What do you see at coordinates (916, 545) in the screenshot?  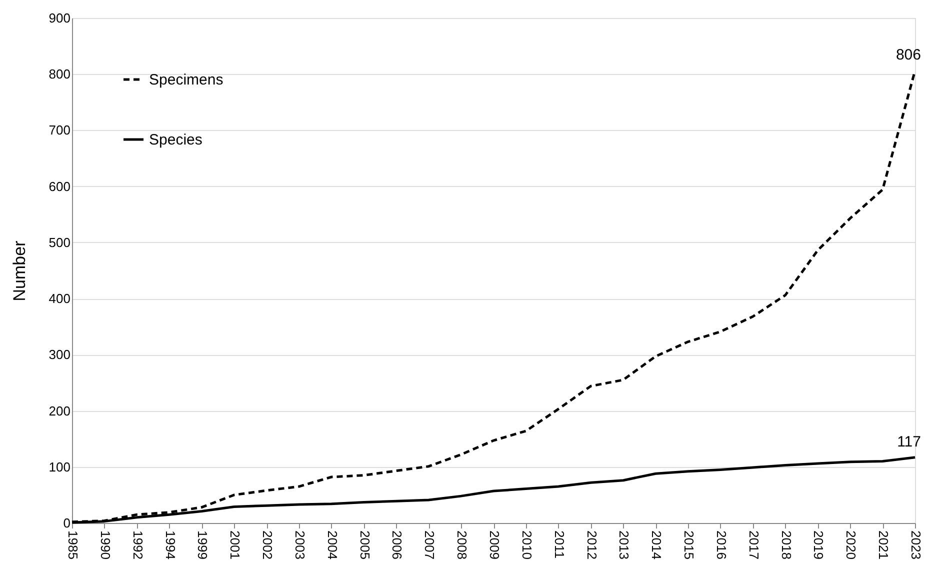 I see `x-tick-label: 2023` at bounding box center [916, 545].